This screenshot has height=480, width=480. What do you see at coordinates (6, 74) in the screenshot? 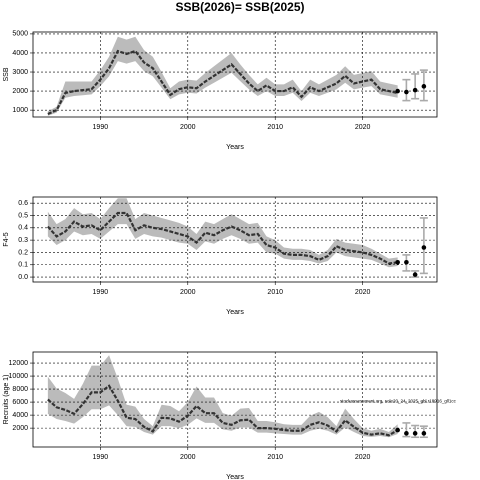
I see `y-axis-label: SSB` at bounding box center [6, 74].